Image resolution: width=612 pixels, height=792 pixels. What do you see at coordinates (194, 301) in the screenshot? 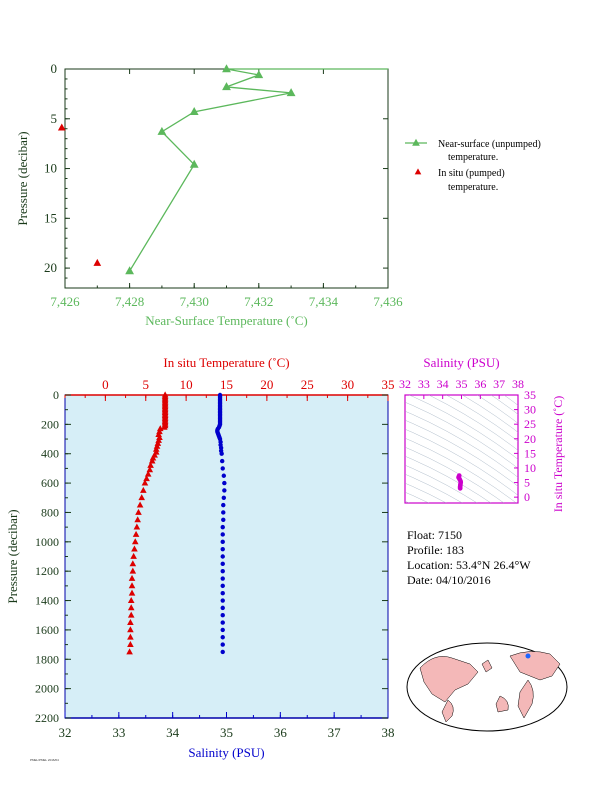
I see `near-surface-x-tick-label: 7,430` at bounding box center [194, 301].